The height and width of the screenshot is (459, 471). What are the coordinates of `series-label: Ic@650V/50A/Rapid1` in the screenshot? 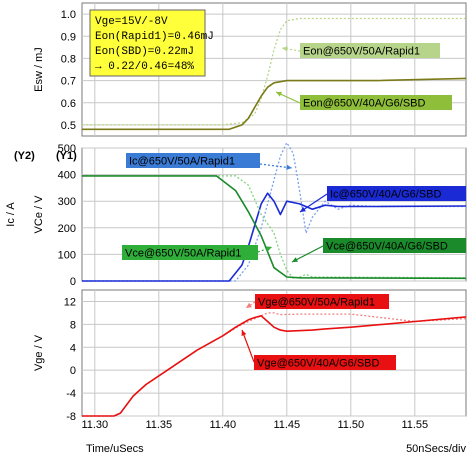 It's located at (182, 162).